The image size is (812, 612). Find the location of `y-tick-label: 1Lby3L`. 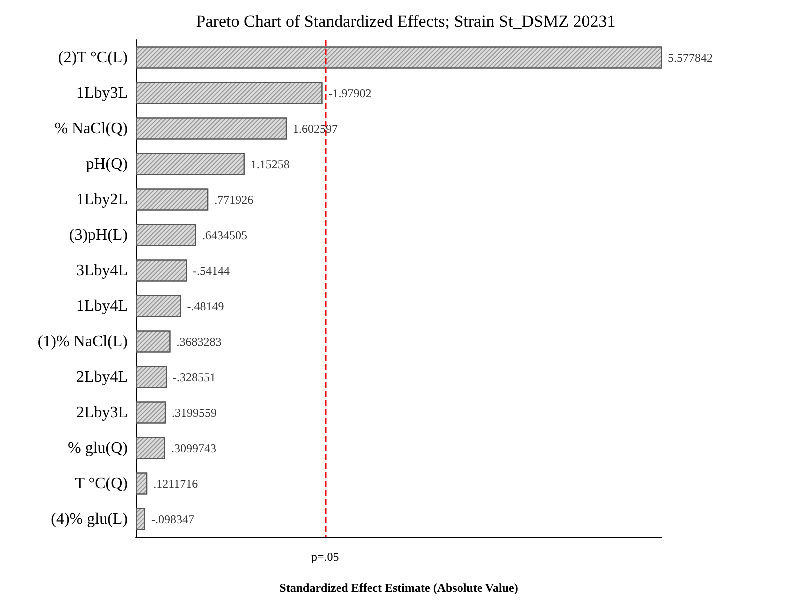

y-tick-label: 1Lby3L is located at coordinates (102, 93).